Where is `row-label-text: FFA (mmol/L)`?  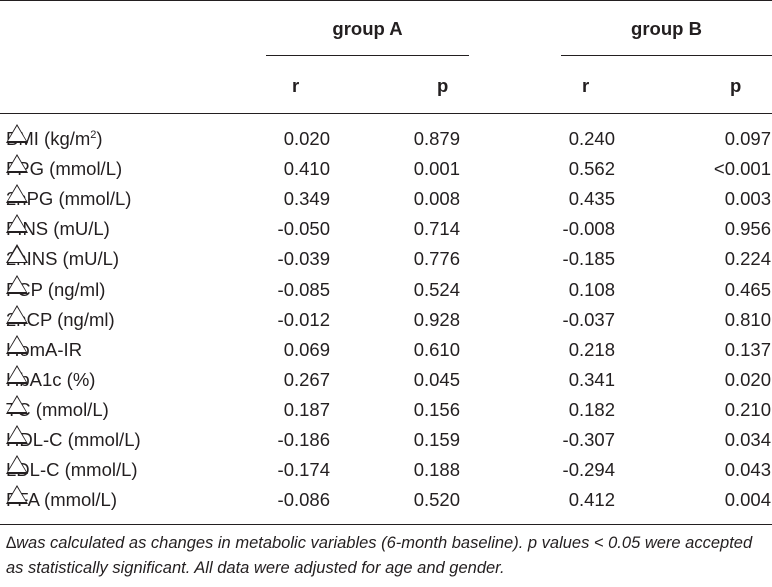
row-label-text: FFA (mmol/L) is located at coordinates (62, 500).